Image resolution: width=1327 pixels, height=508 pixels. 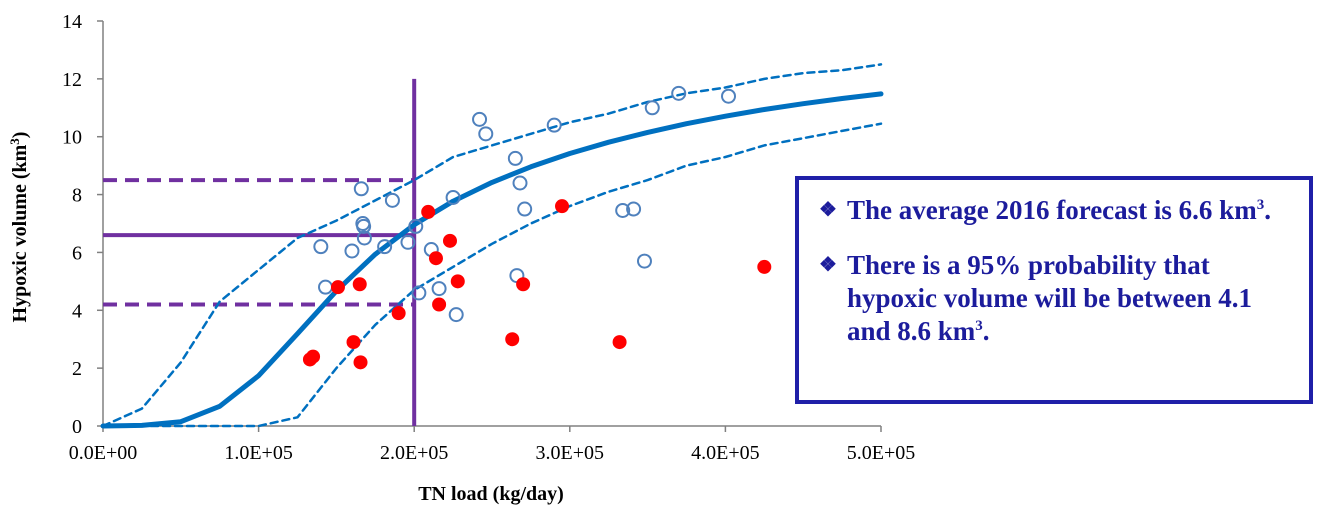 What do you see at coordinates (77, 427) in the screenshot?
I see `y-tick-label: 0` at bounding box center [77, 427].